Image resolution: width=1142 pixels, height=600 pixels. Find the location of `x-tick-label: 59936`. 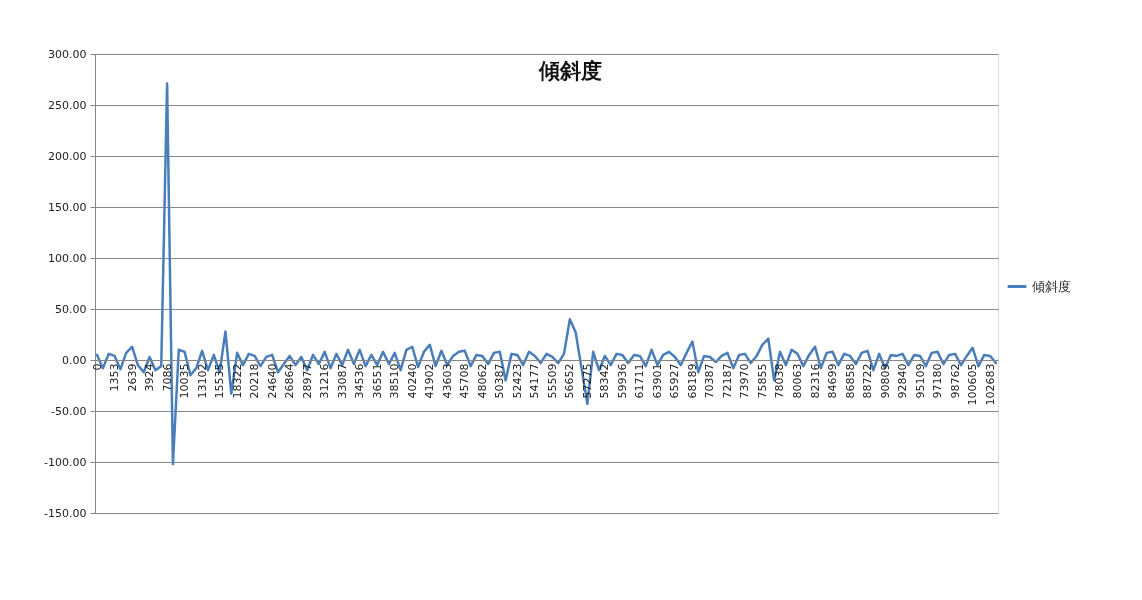

x-tick-label: 59936 is located at coordinates (622, 381).